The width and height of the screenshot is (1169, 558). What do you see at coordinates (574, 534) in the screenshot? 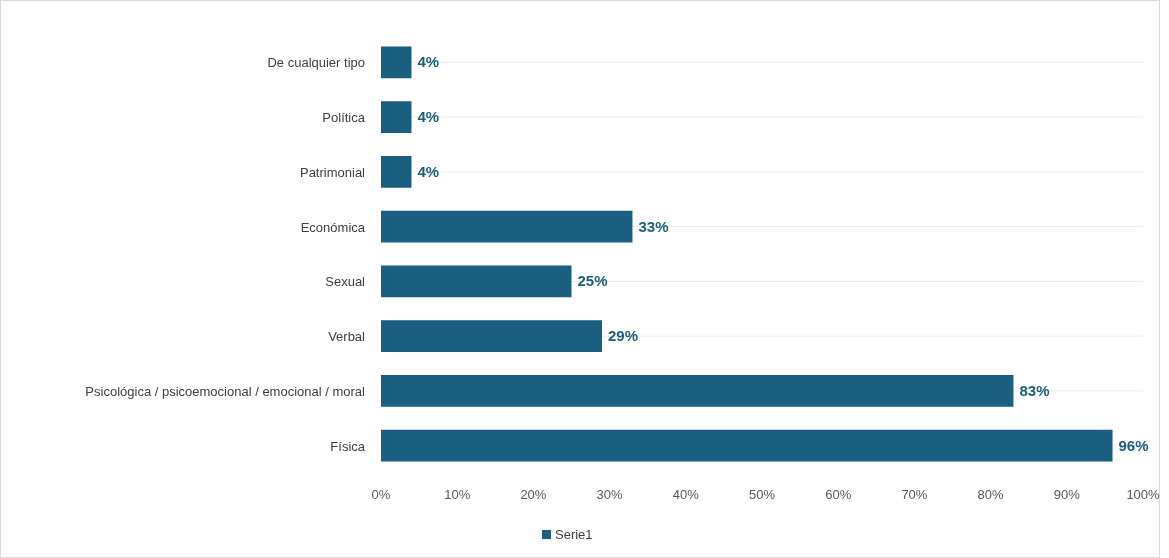
I see `legend-label: Serie1` at bounding box center [574, 534].